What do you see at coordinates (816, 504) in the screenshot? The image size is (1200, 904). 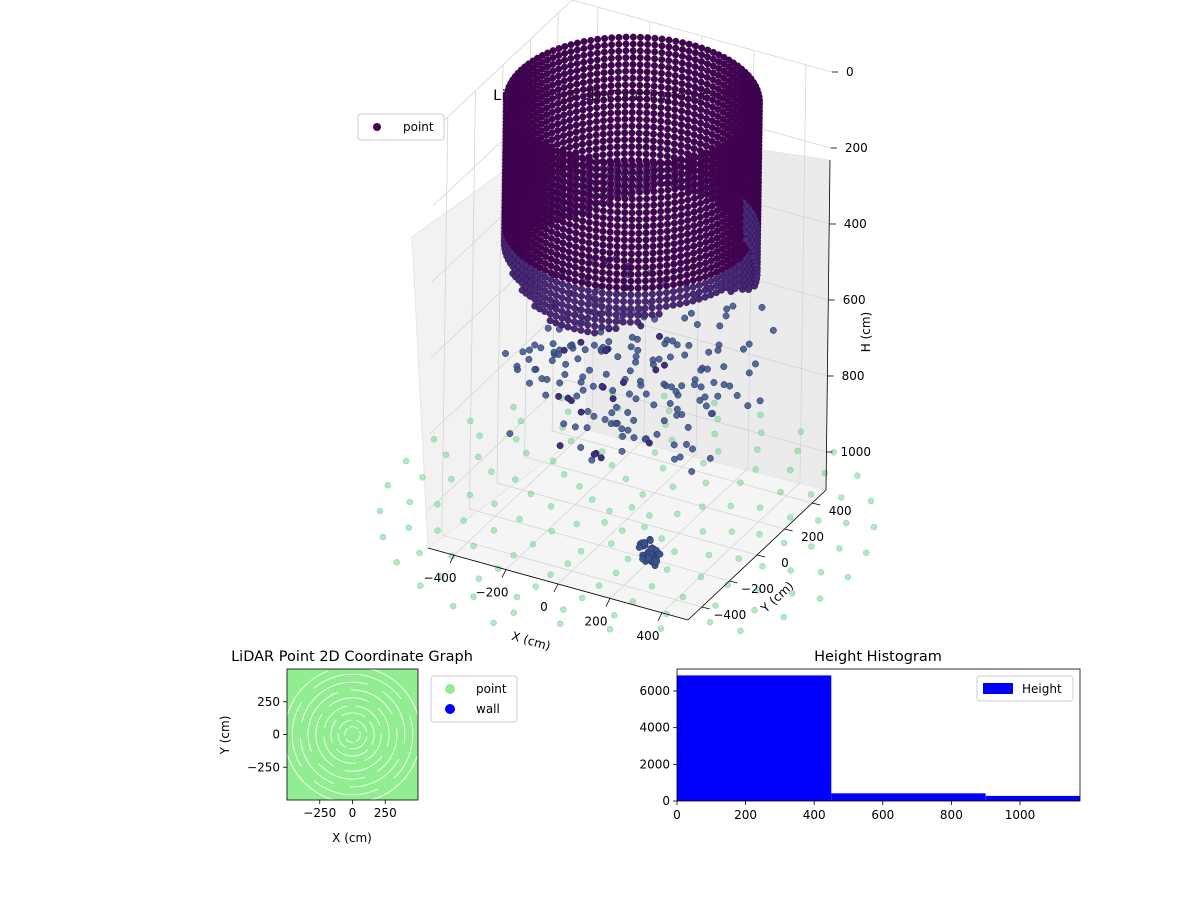 I see `y-tick-3d-mark` at bounding box center [816, 504].